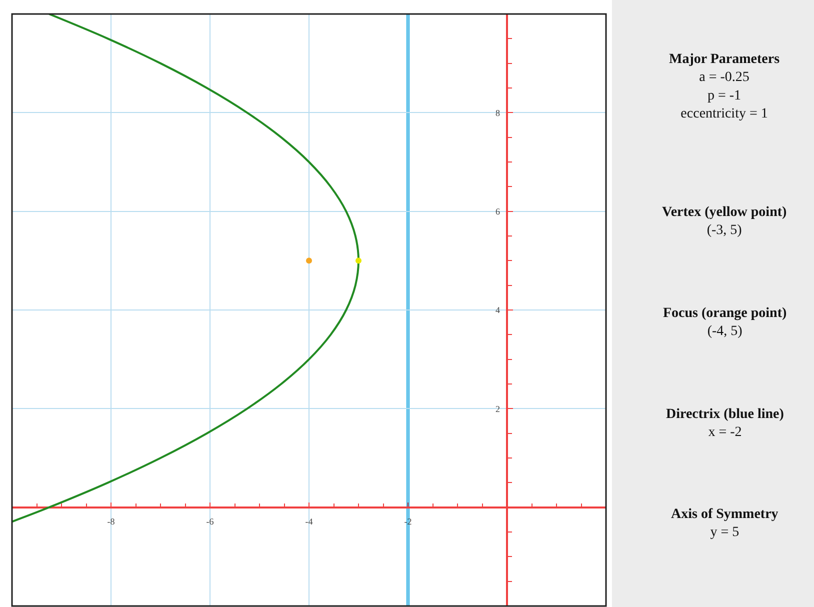 This screenshot has height=607, width=814. What do you see at coordinates (724, 523) in the screenshot?
I see `text: Axis of Symmetry y = 5` at bounding box center [724, 523].